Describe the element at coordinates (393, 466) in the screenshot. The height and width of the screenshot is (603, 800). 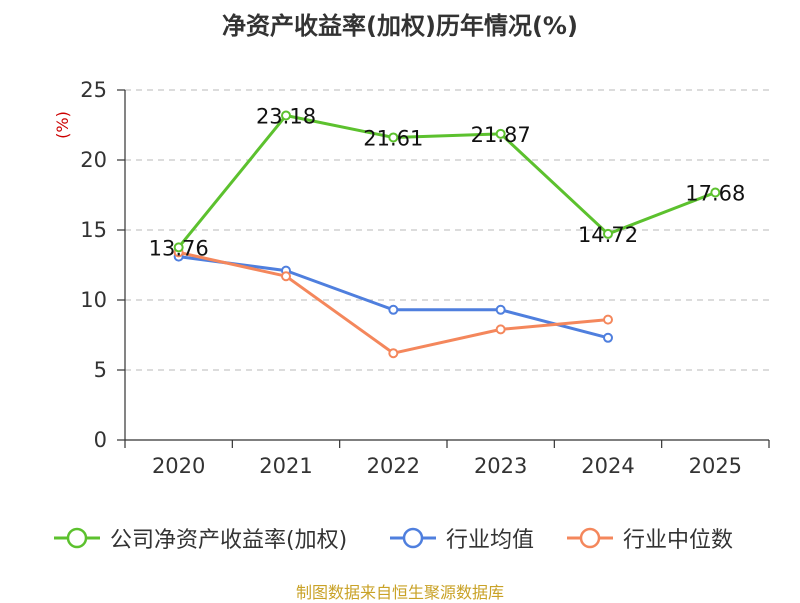
I see `x-tick-label-2022: 2022` at that location.